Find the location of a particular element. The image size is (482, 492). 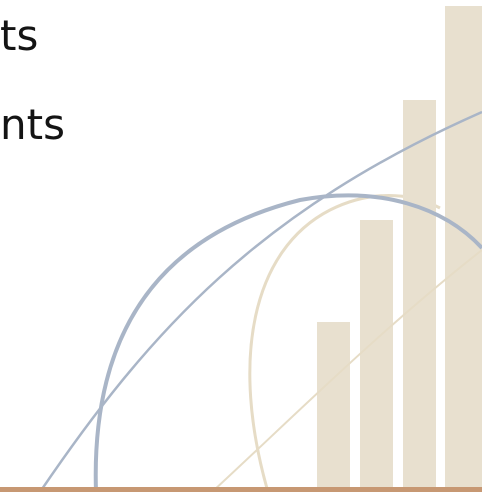

text-line-1: ts is located at coordinates (19, 35).